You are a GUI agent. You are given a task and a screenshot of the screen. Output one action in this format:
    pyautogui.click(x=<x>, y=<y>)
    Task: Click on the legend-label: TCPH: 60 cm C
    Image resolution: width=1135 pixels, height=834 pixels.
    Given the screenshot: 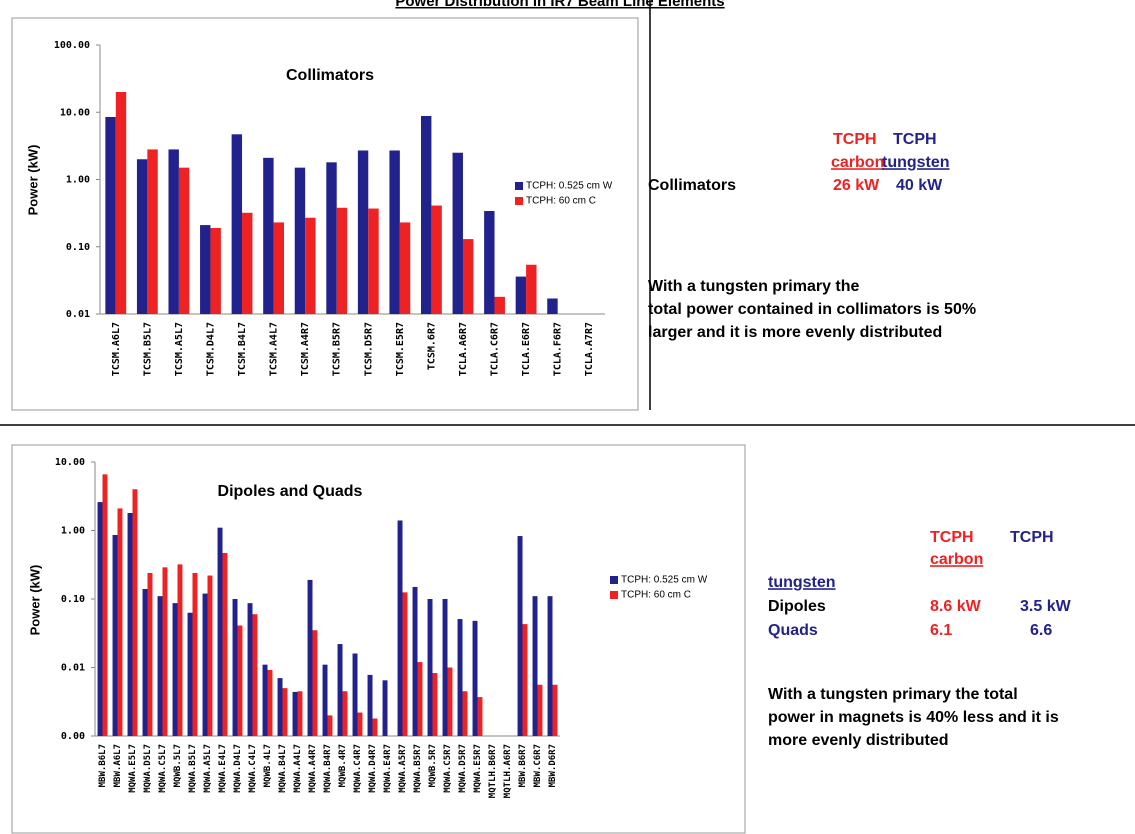 What is the action you would take?
    pyautogui.click(x=656, y=595)
    